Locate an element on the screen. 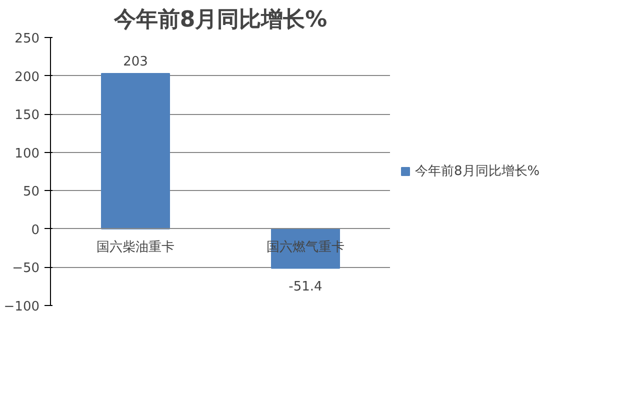  legend-label: 今年前8月同比增长% is located at coordinates (477, 171).